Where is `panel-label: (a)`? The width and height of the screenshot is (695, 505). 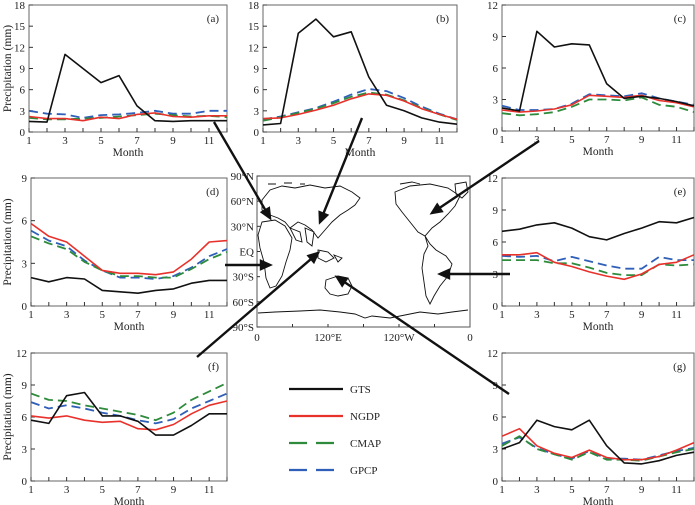
panel-label: (a) is located at coordinates (213, 19).